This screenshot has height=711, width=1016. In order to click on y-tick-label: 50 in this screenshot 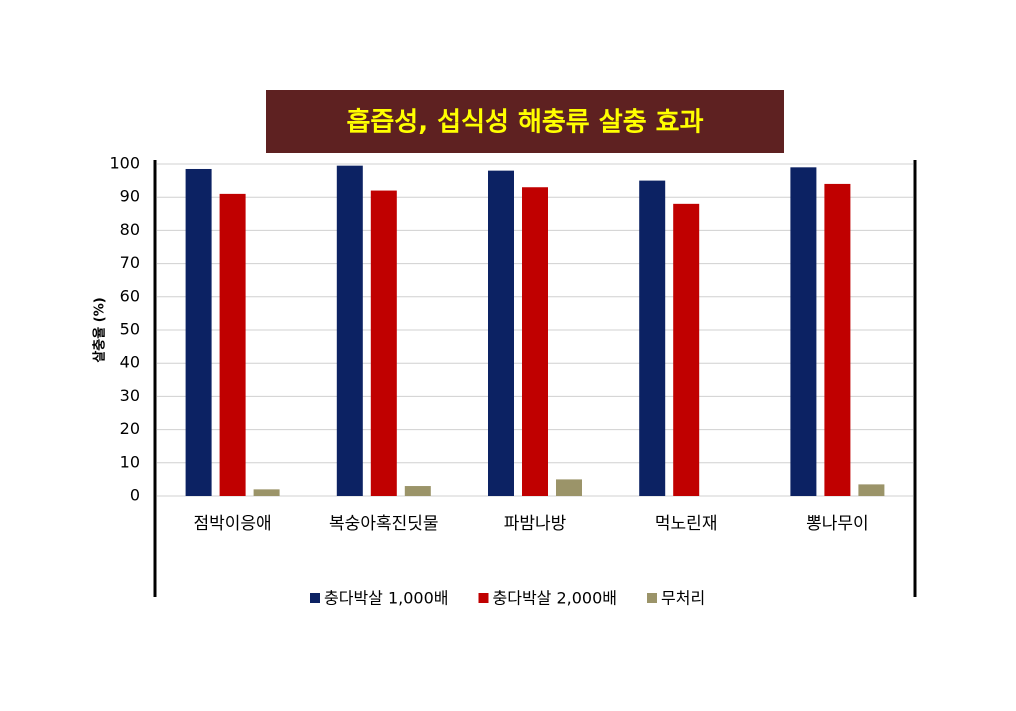, I will do `click(130, 329)`.